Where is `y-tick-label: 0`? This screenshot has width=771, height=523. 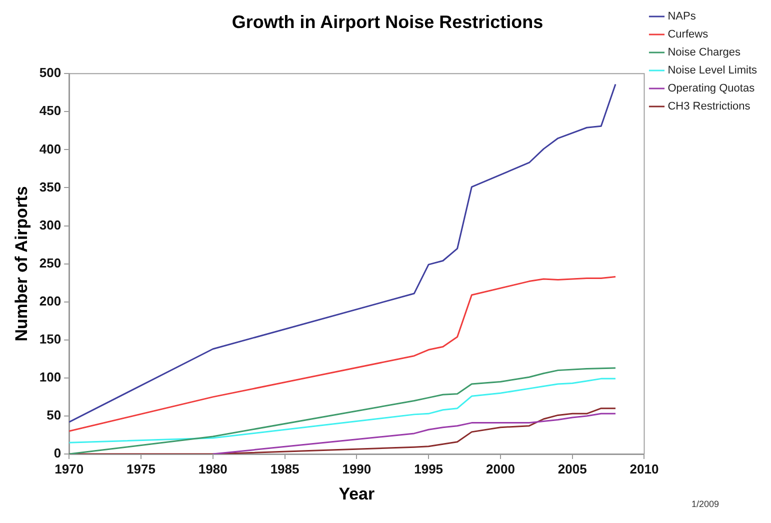
y-tick-label: 0 is located at coordinates (58, 453).